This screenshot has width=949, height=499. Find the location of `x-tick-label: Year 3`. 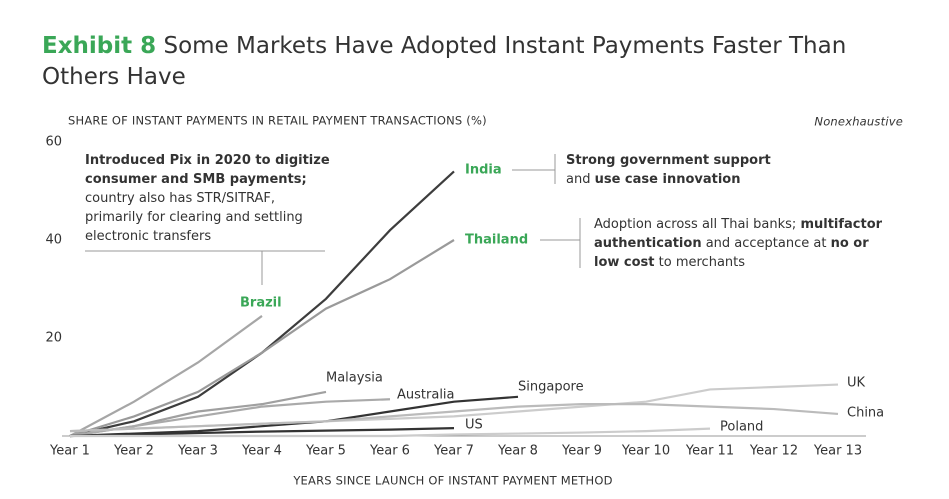

x-tick-label: Year 3 is located at coordinates (197, 451).